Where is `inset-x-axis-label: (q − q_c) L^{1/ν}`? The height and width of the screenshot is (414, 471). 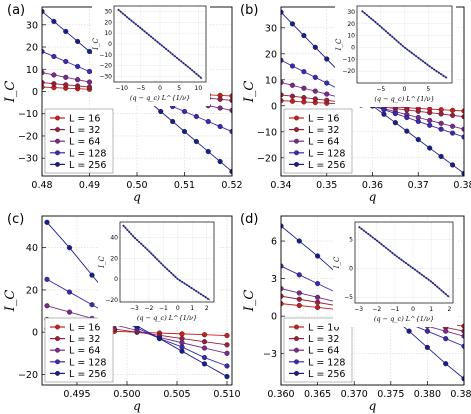 inset-x-axis-label: (q − q_c) L^{1/ν} is located at coordinates (404, 319).